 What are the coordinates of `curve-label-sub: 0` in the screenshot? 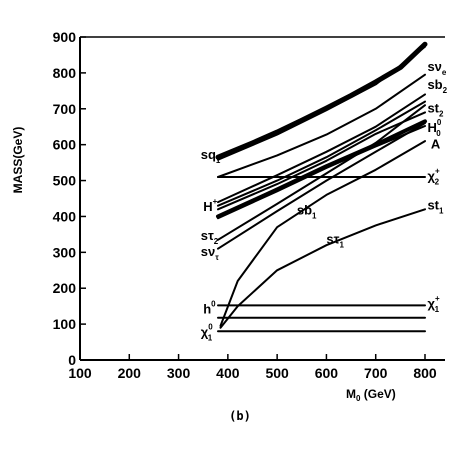 It's located at (438, 133).